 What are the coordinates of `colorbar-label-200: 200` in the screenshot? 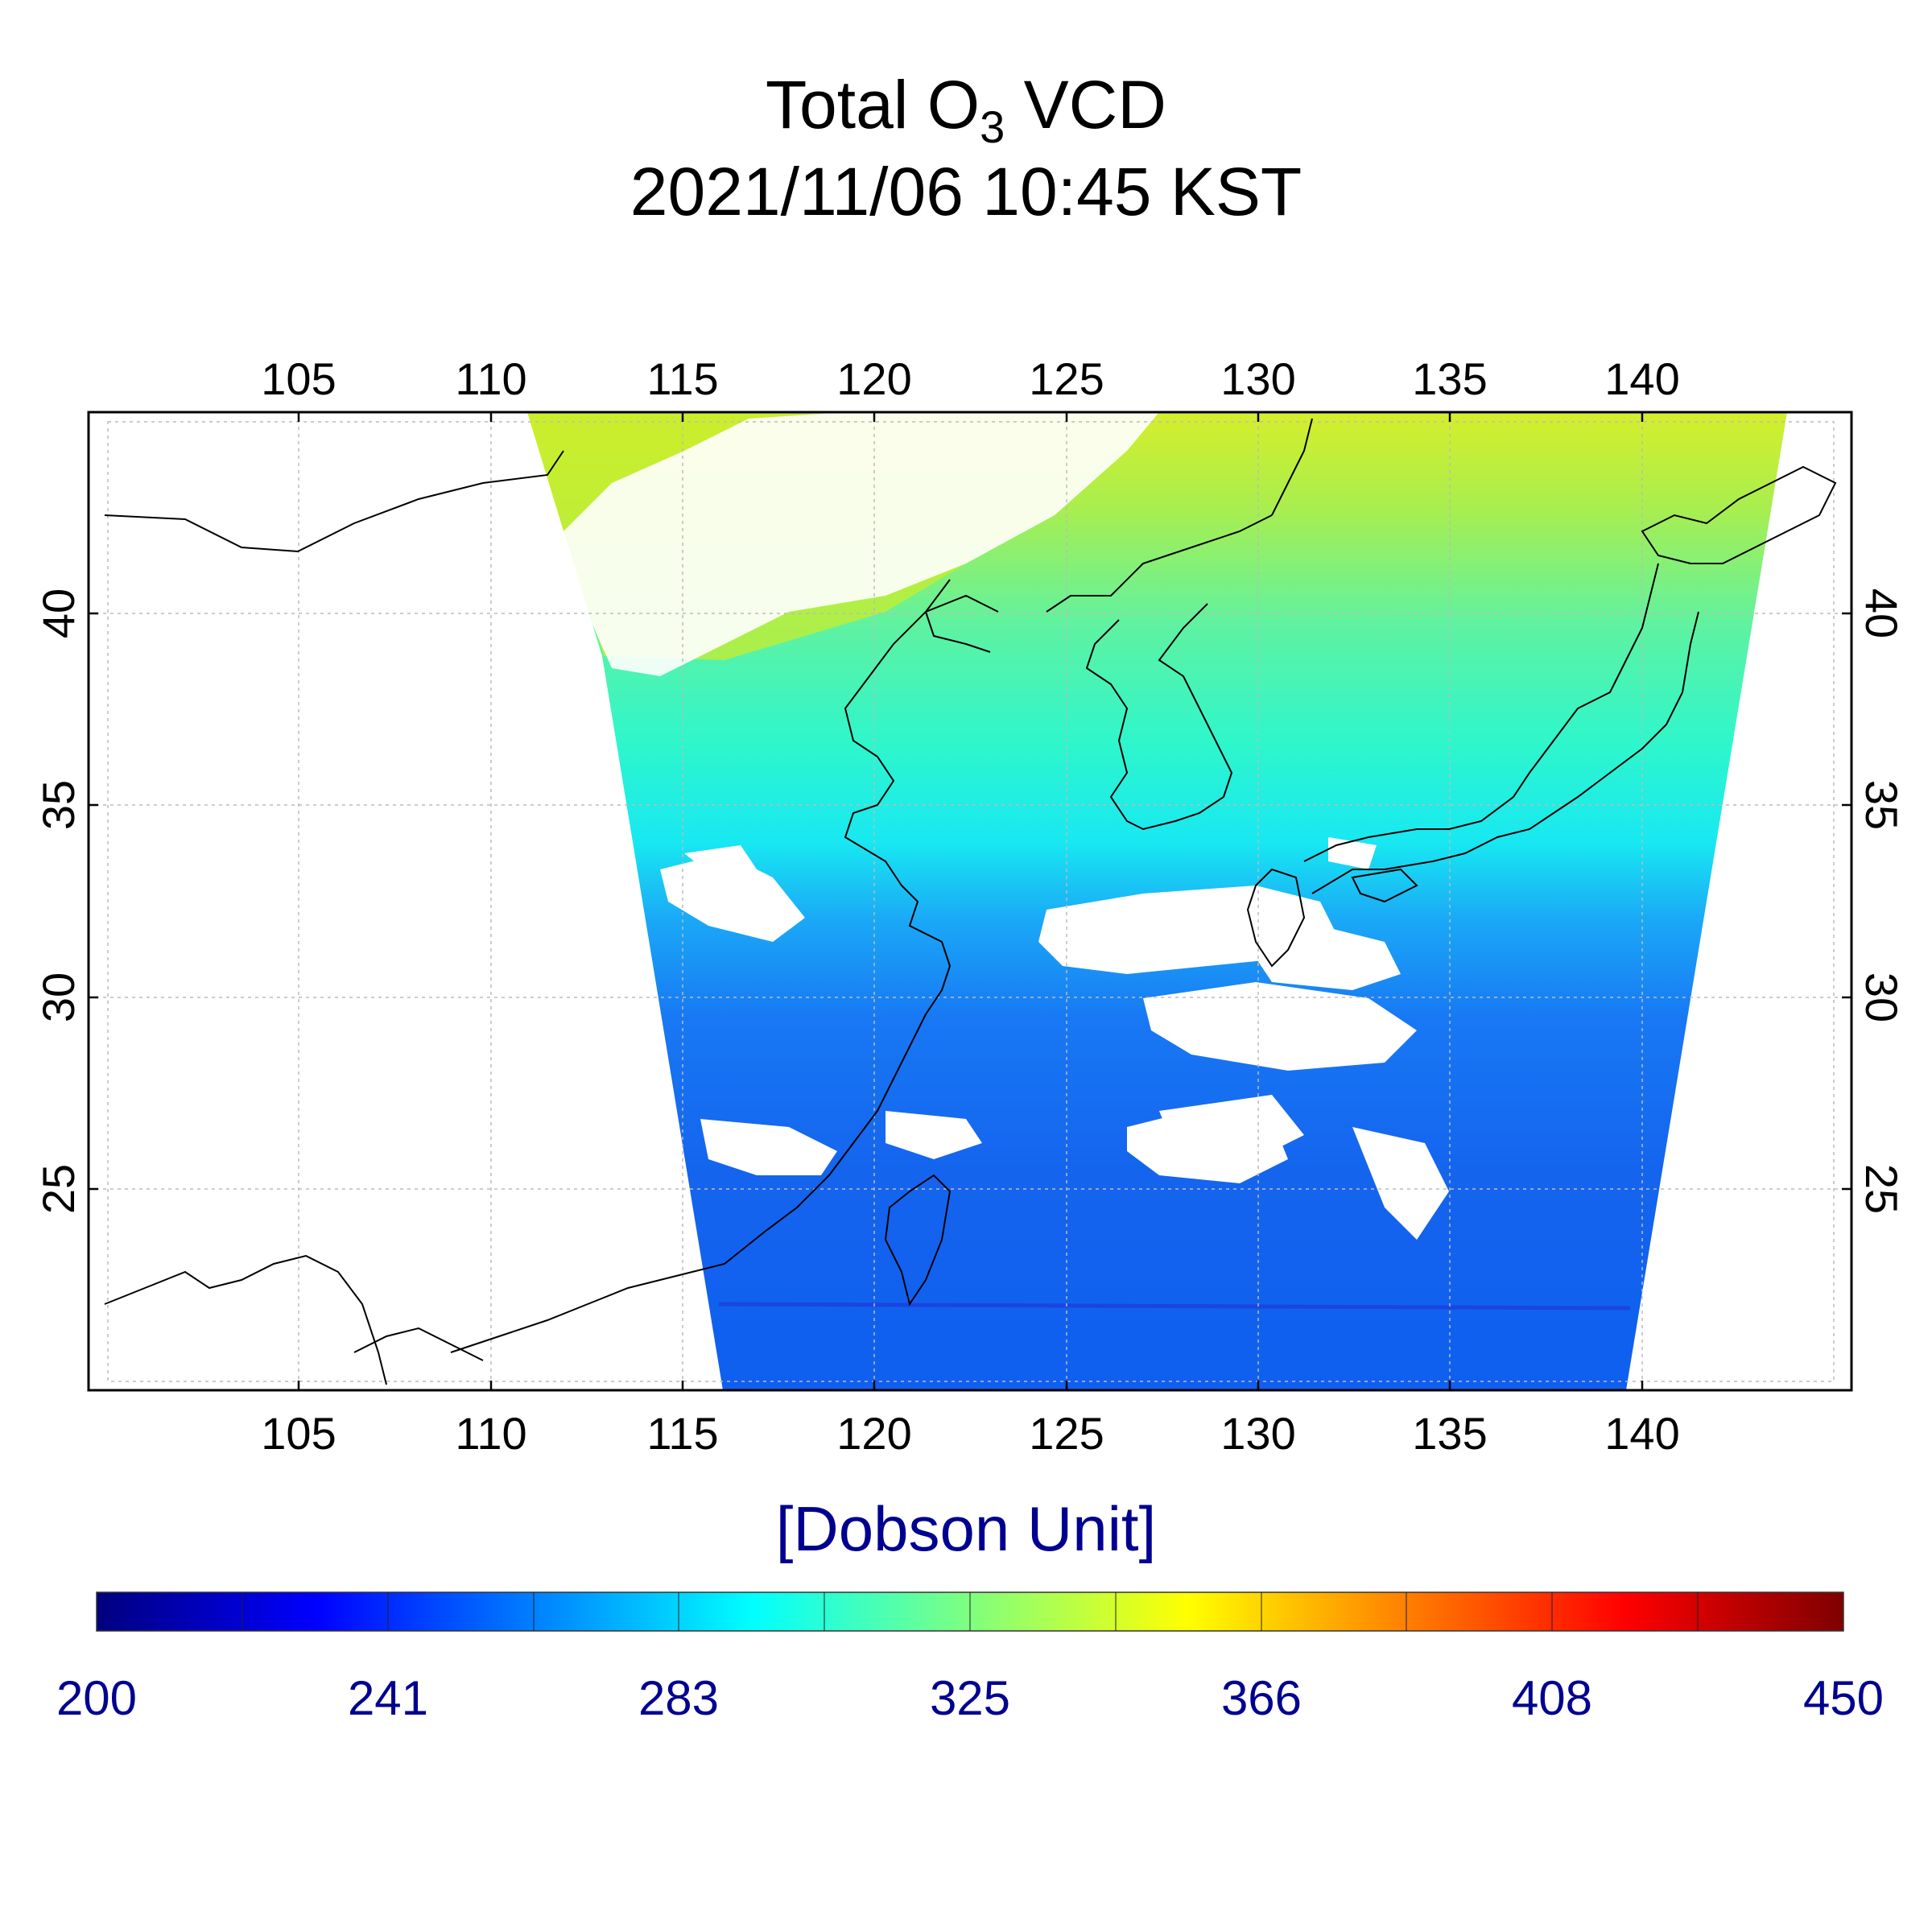 It's located at (97, 1698).